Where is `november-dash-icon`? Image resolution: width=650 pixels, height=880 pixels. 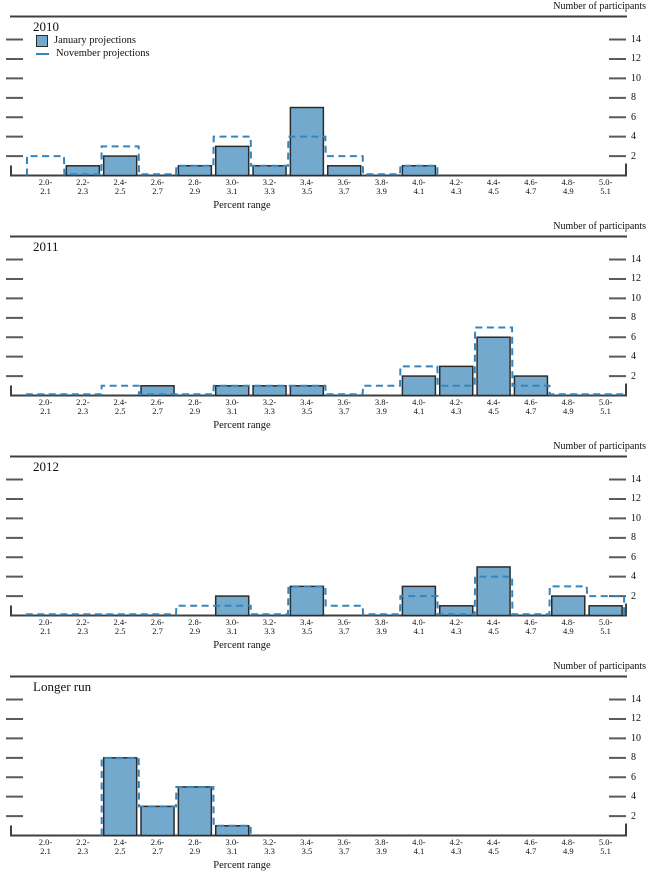
november-dash-icon is located at coordinates (42, 53).